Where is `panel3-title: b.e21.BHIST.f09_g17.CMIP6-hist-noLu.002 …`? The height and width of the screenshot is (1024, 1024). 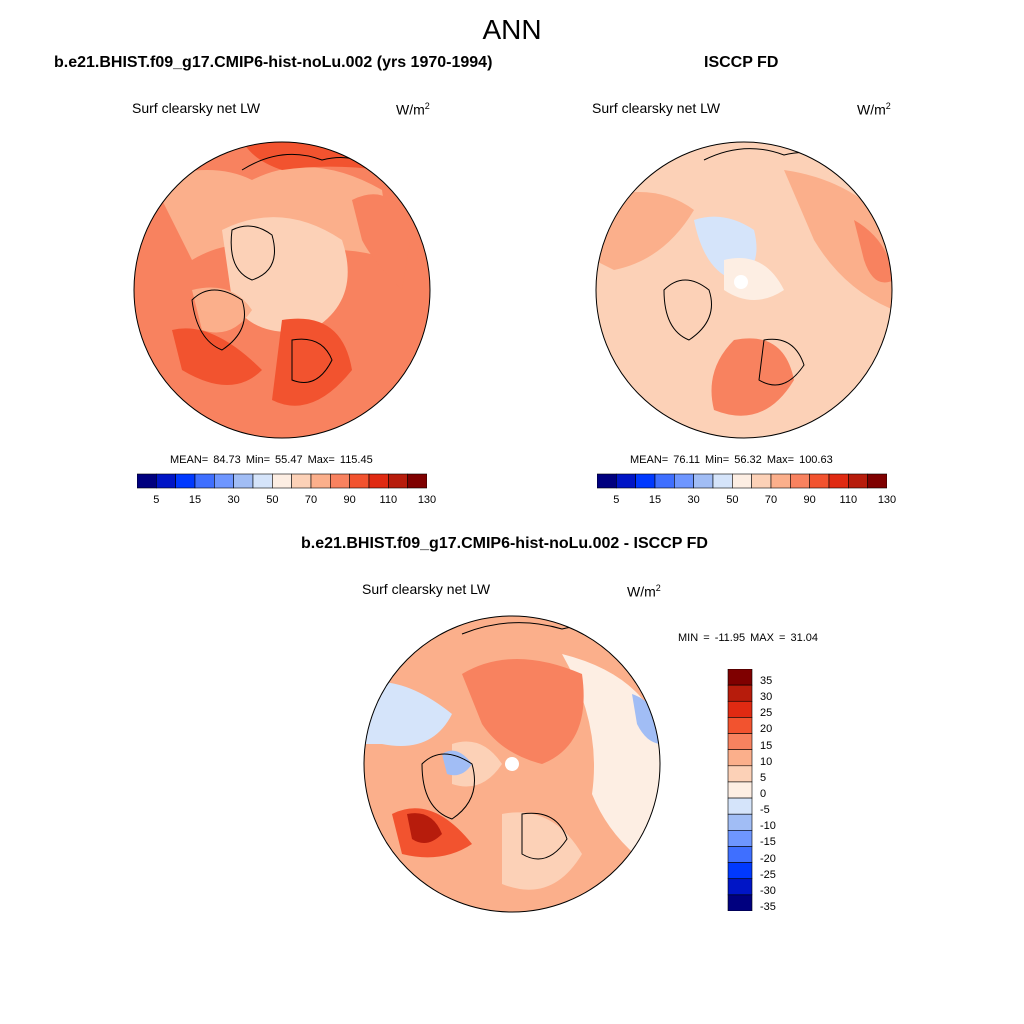
panel3-title: b.e21.BHIST.f09_g17.CMIP6-hist-noLu.002 … is located at coordinates (504, 543).